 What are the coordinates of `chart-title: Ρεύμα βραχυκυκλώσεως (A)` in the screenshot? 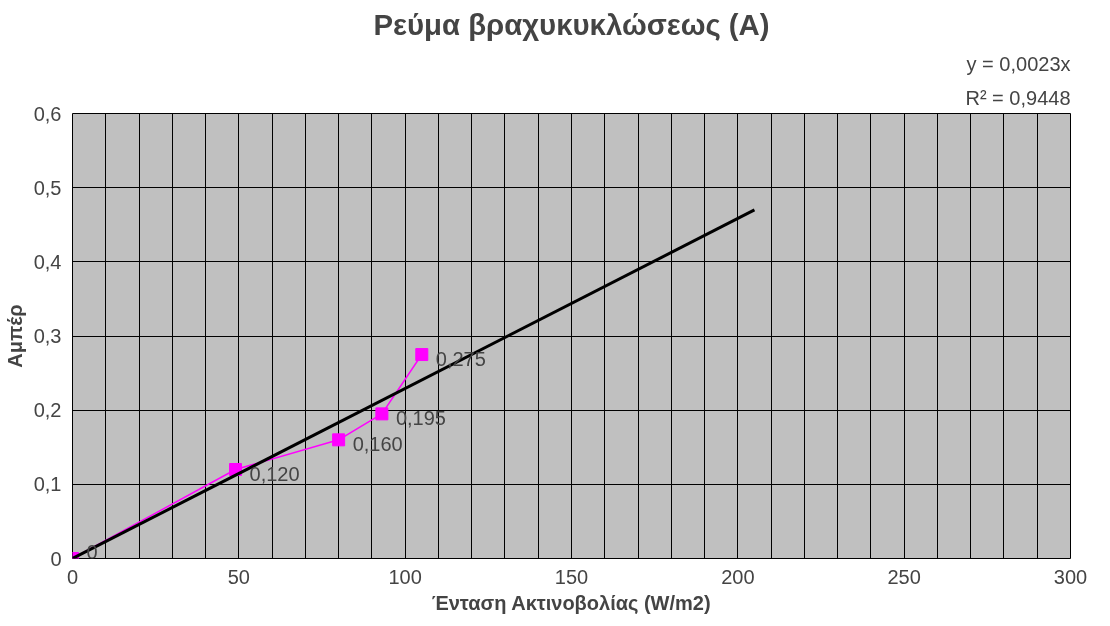 It's located at (571, 24).